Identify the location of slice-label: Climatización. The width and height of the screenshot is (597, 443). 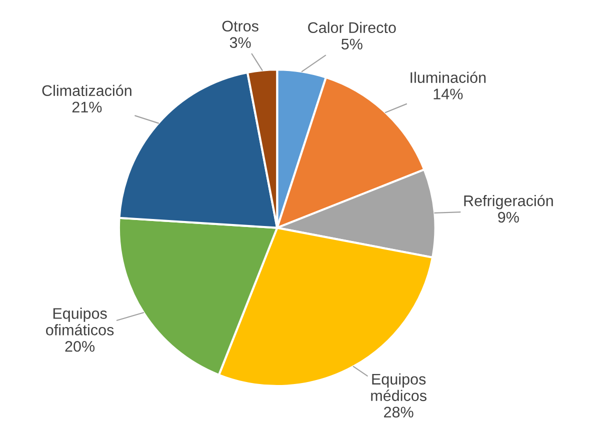
(87, 90).